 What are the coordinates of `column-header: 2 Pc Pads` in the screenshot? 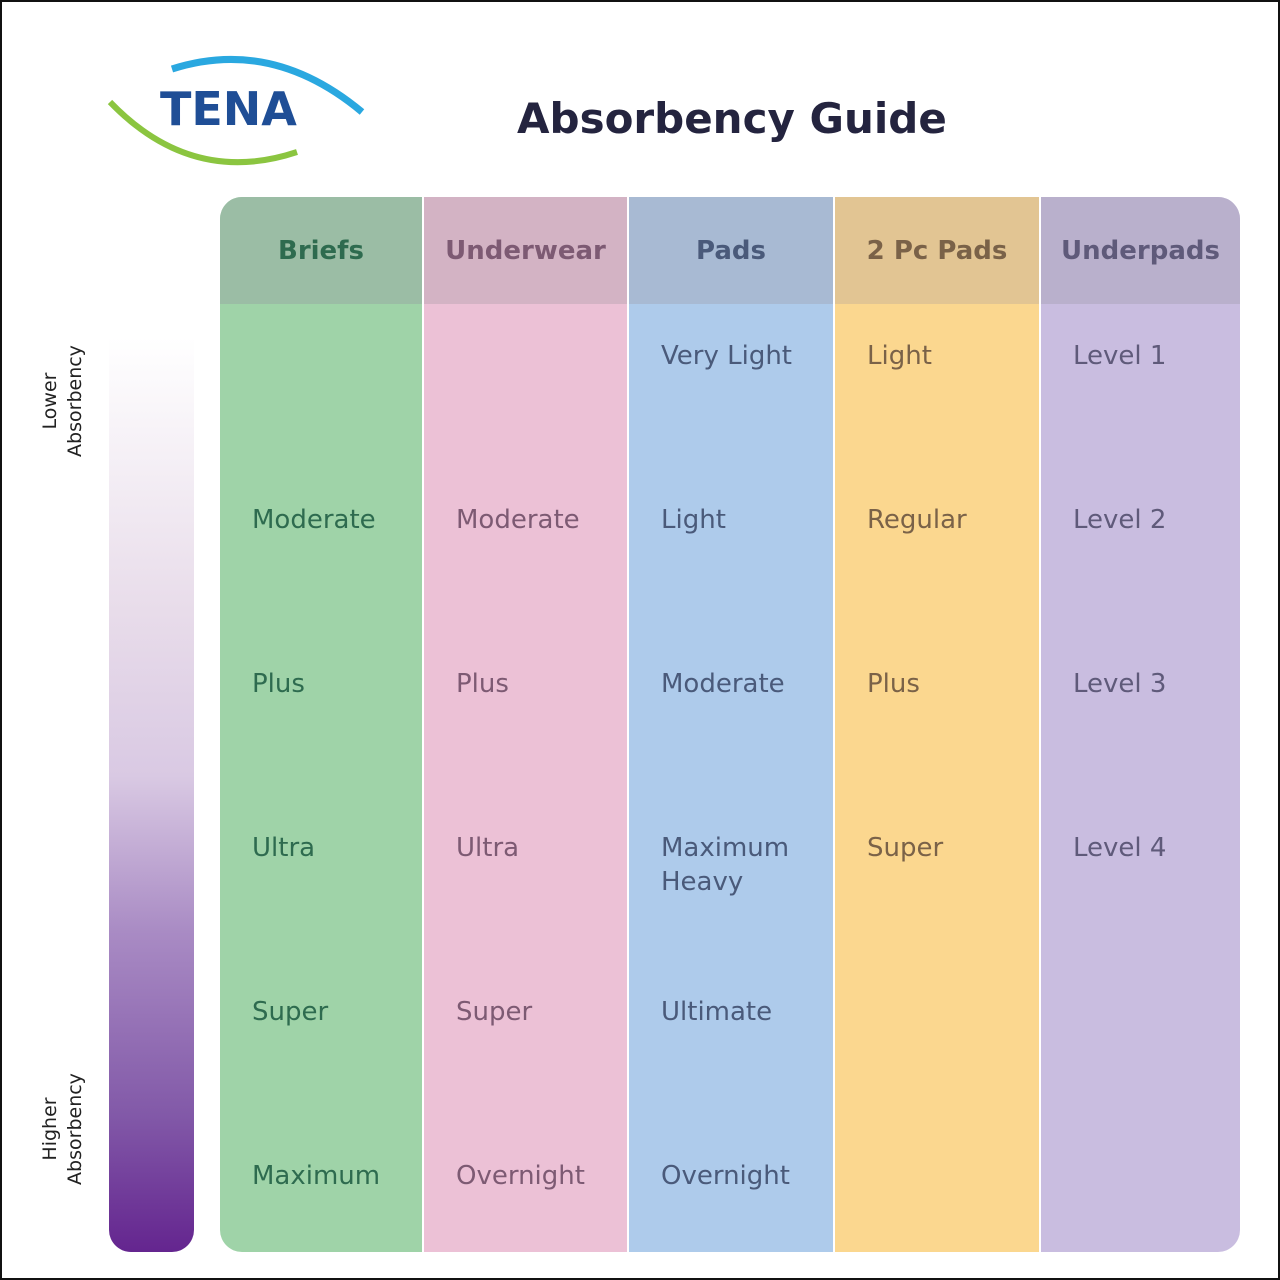 It's located at (937, 250).